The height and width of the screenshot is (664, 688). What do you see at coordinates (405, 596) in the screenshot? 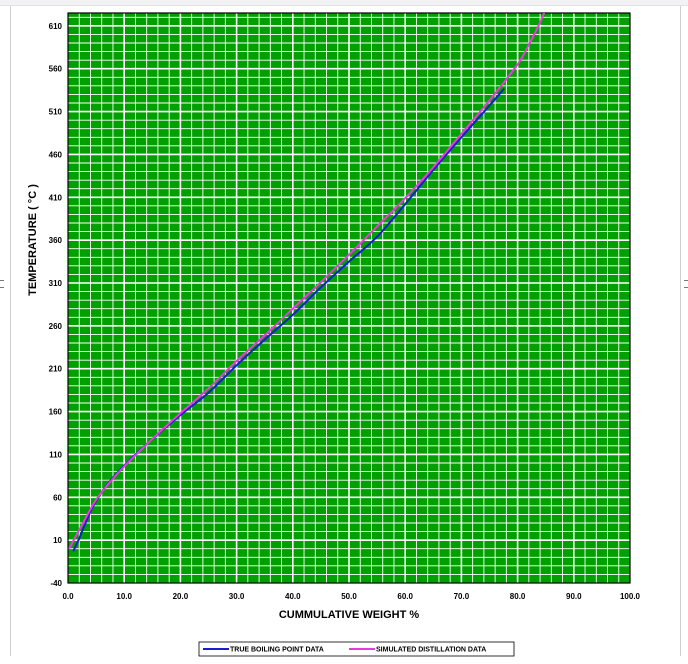
I see `x-tick-label: 60.0` at bounding box center [405, 596].